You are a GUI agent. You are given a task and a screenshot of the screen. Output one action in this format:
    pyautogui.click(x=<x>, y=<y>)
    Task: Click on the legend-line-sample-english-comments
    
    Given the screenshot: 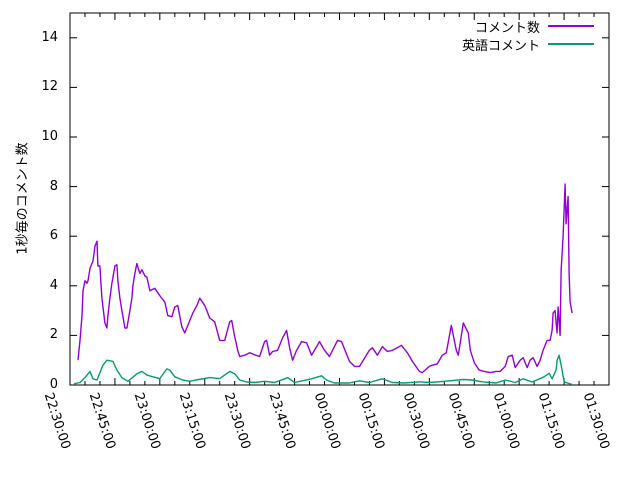 What is the action you would take?
    pyautogui.click(x=571, y=44)
    